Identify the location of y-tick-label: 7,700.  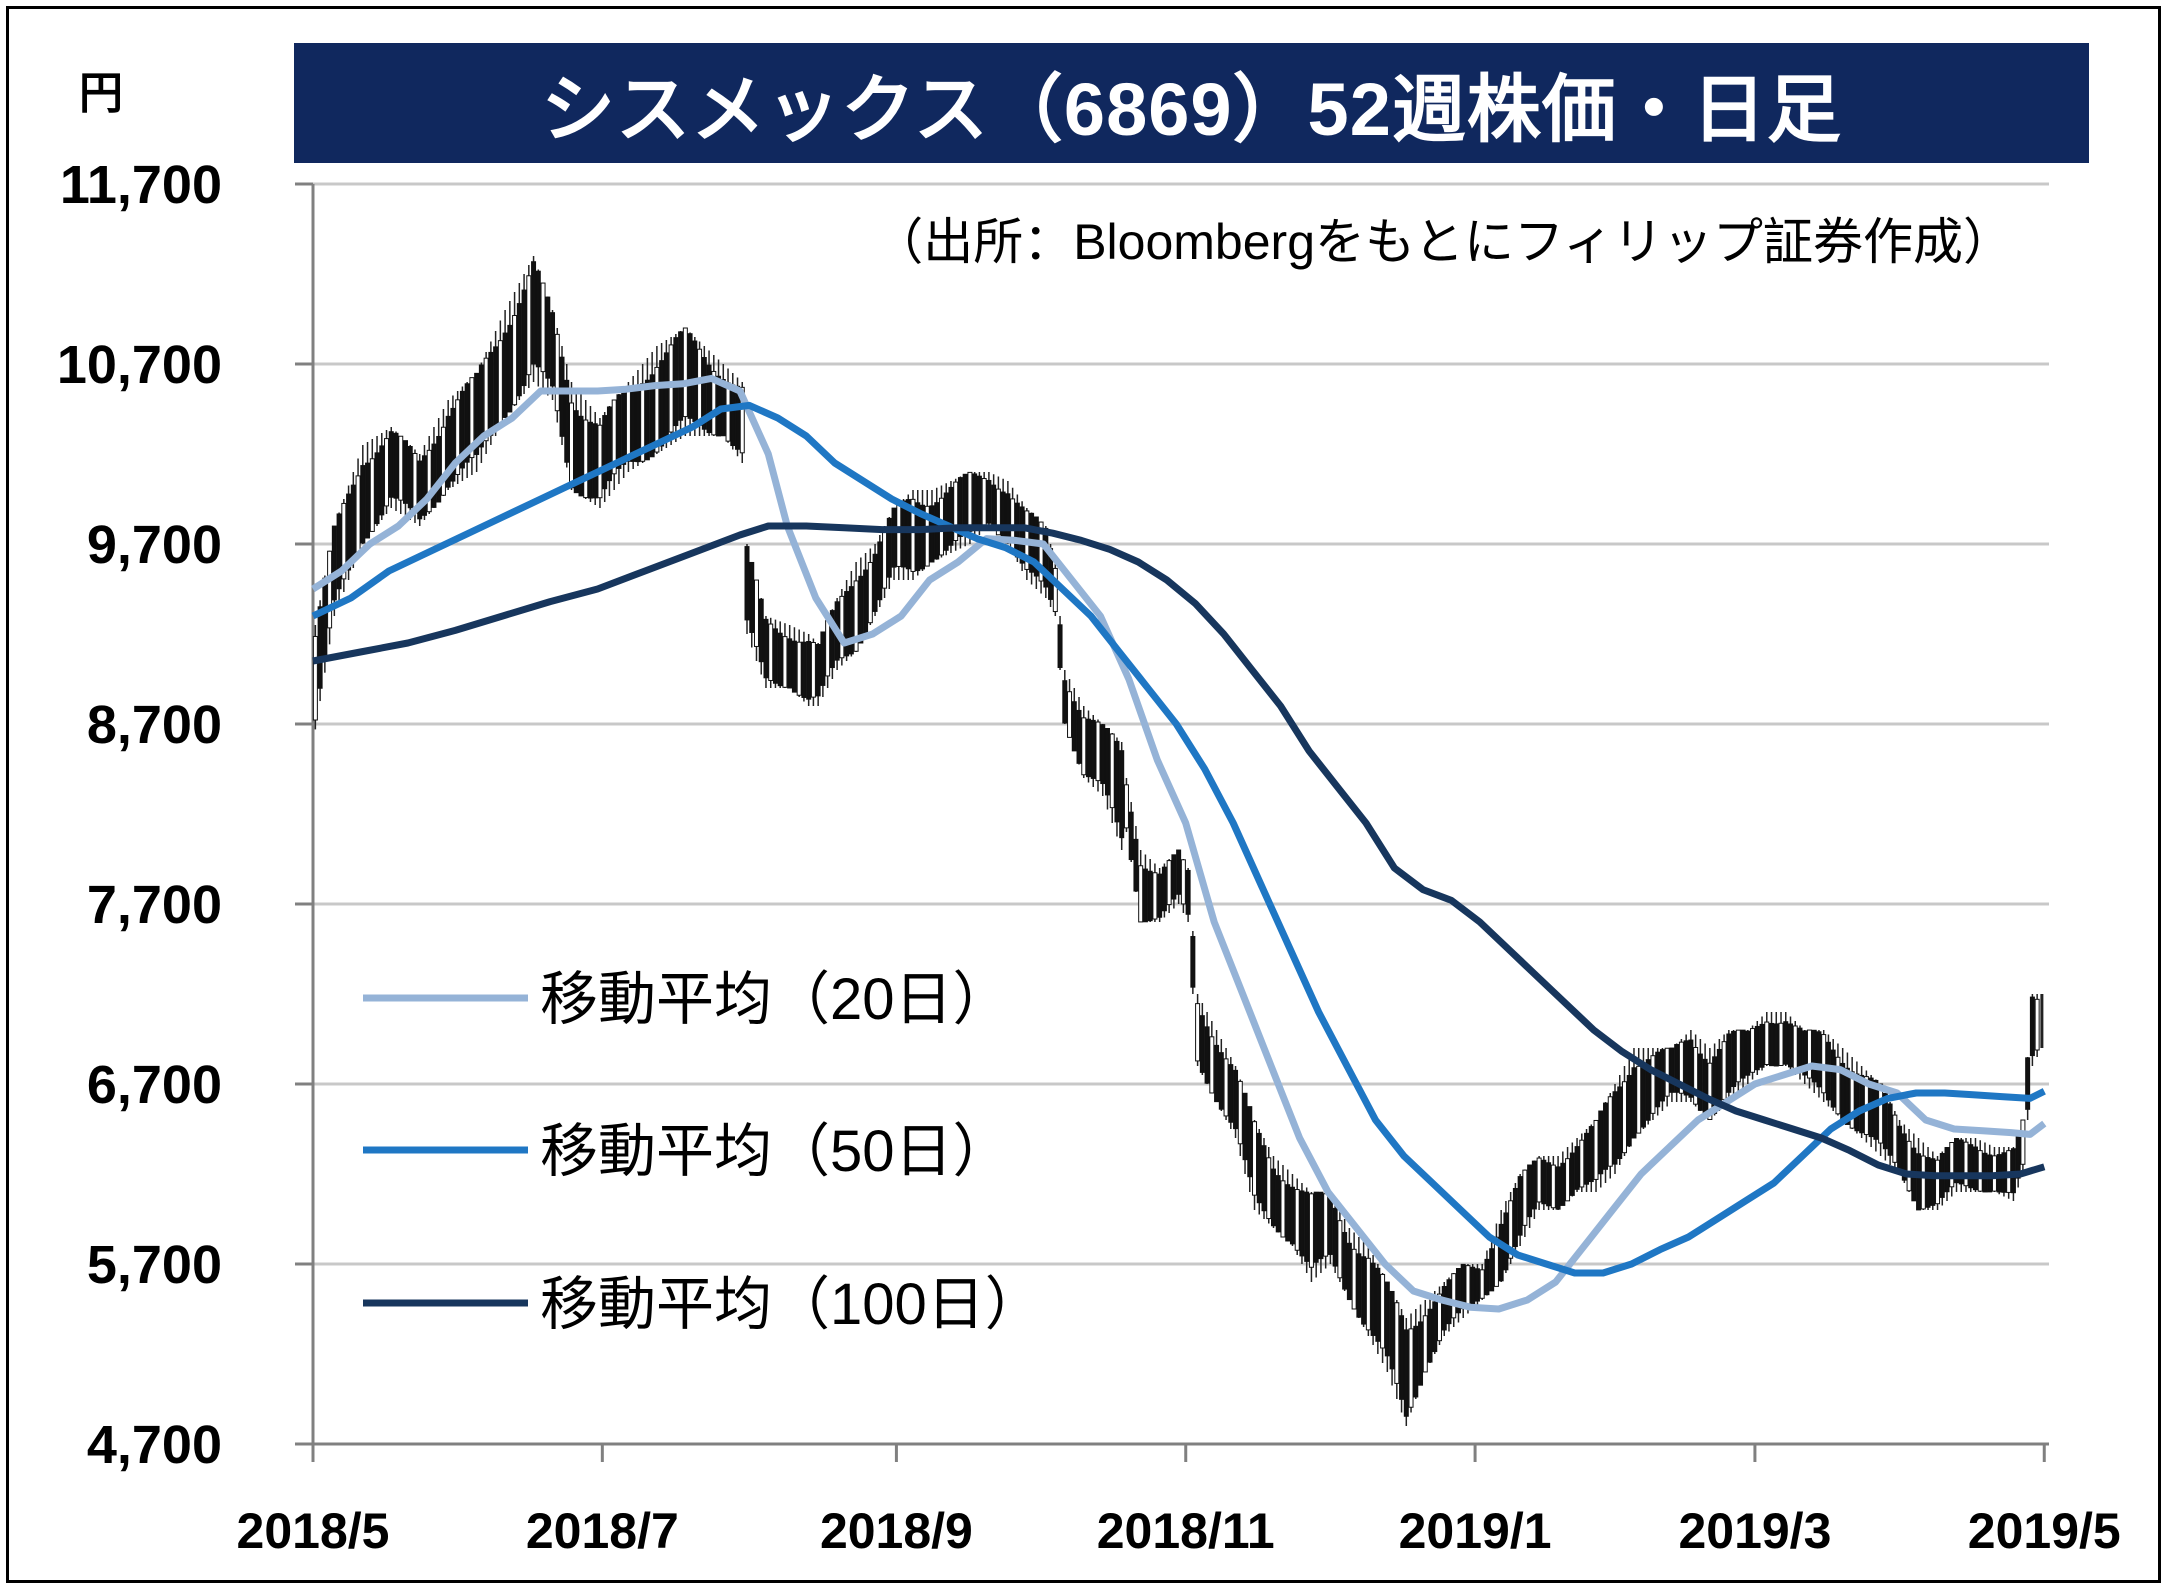
(154, 905).